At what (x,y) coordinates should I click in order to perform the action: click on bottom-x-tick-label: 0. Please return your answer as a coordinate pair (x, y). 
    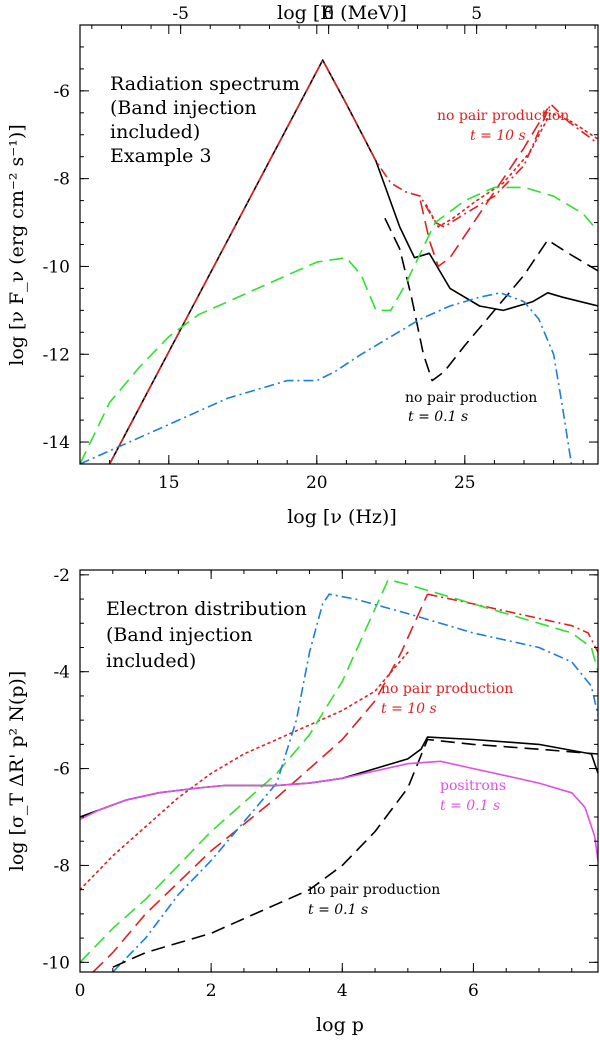
    Looking at the image, I should click on (80, 991).